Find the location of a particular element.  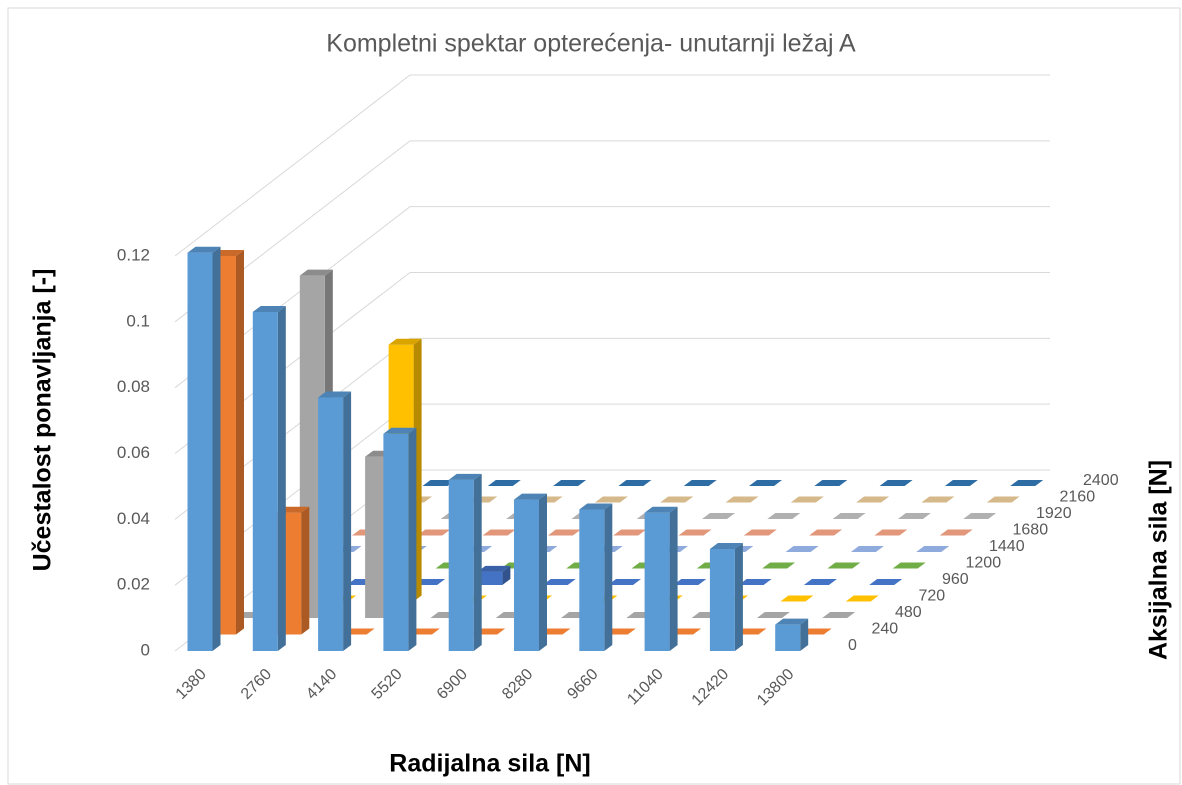

z-tick-label: 480 is located at coordinates (908, 612).